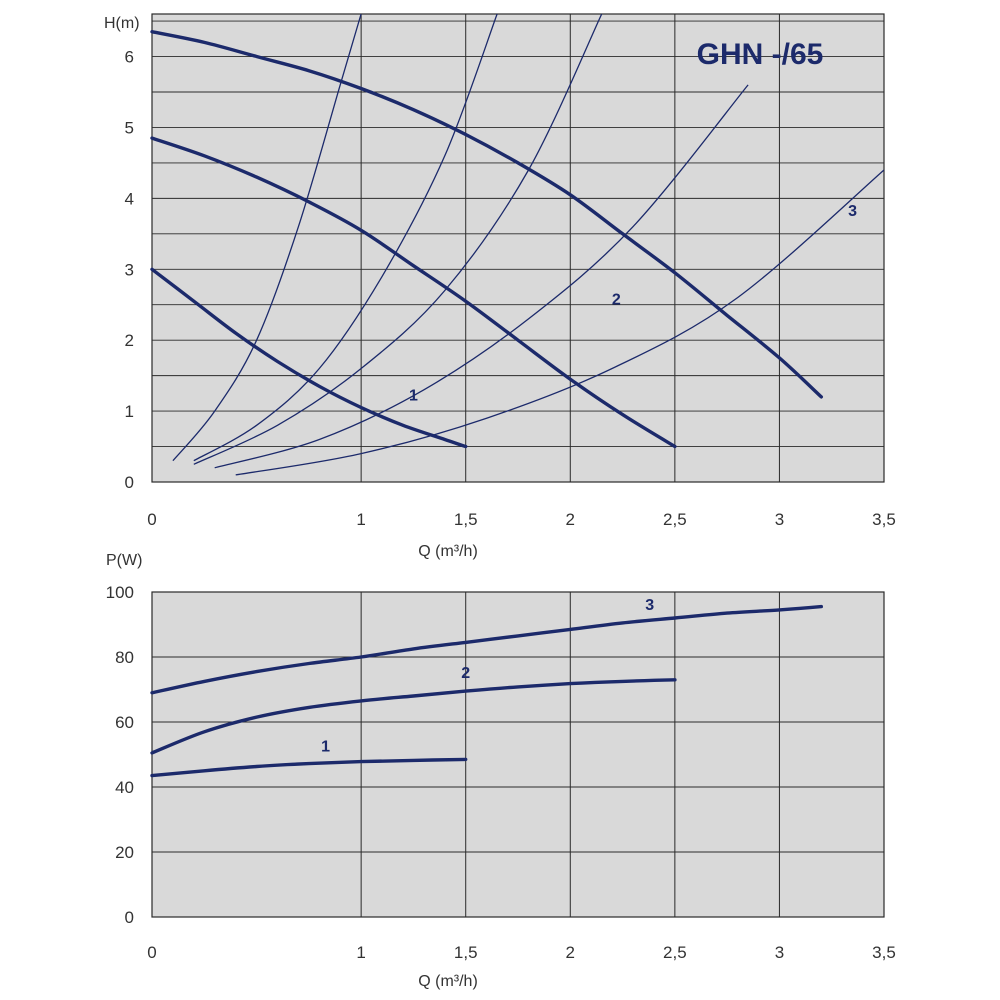 The width and height of the screenshot is (1000, 1000). Describe the element at coordinates (129, 411) in the screenshot. I see `head-y-tick-label: 1` at that location.